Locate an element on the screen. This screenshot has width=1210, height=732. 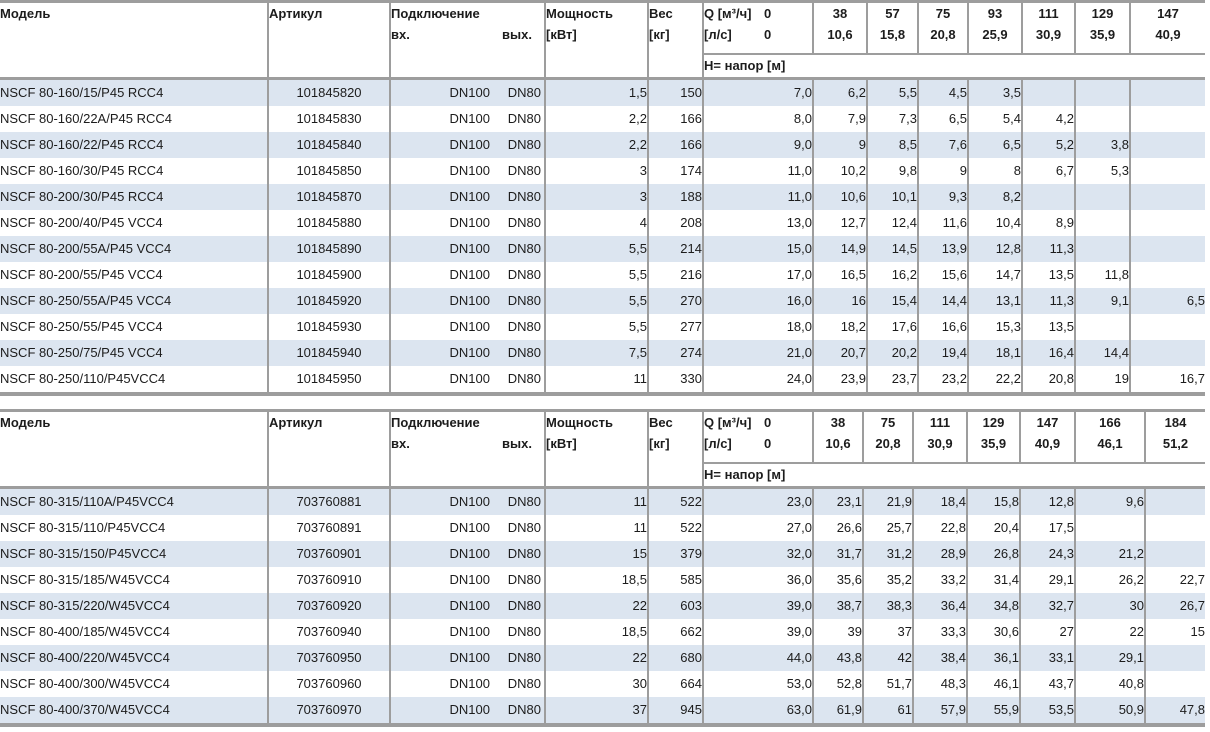
head-value-cell: 23,1 is located at coordinates (838, 501).